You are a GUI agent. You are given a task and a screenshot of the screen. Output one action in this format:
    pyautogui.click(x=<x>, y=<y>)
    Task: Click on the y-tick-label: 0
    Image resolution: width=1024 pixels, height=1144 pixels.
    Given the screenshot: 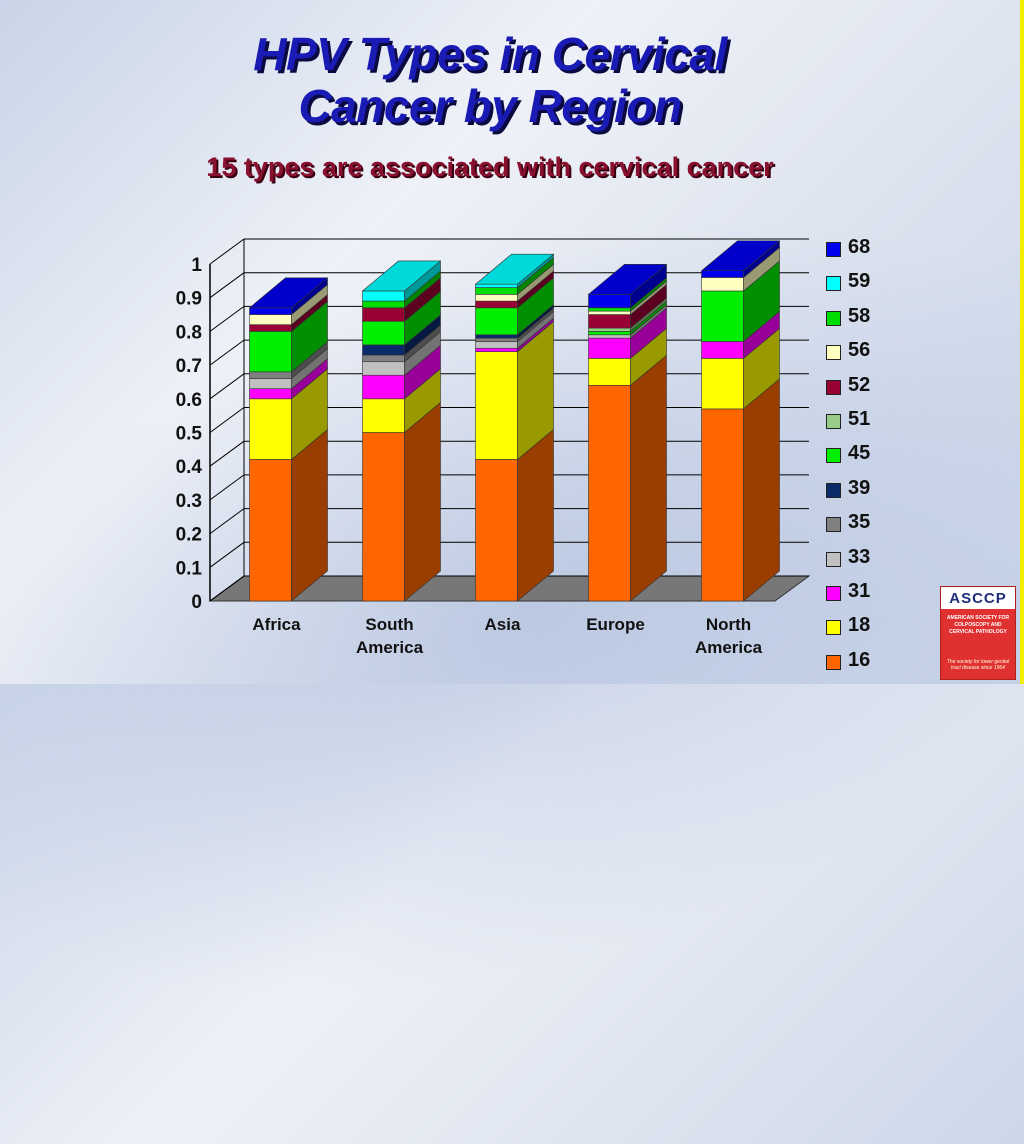 What is the action you would take?
    pyautogui.click(x=196, y=602)
    